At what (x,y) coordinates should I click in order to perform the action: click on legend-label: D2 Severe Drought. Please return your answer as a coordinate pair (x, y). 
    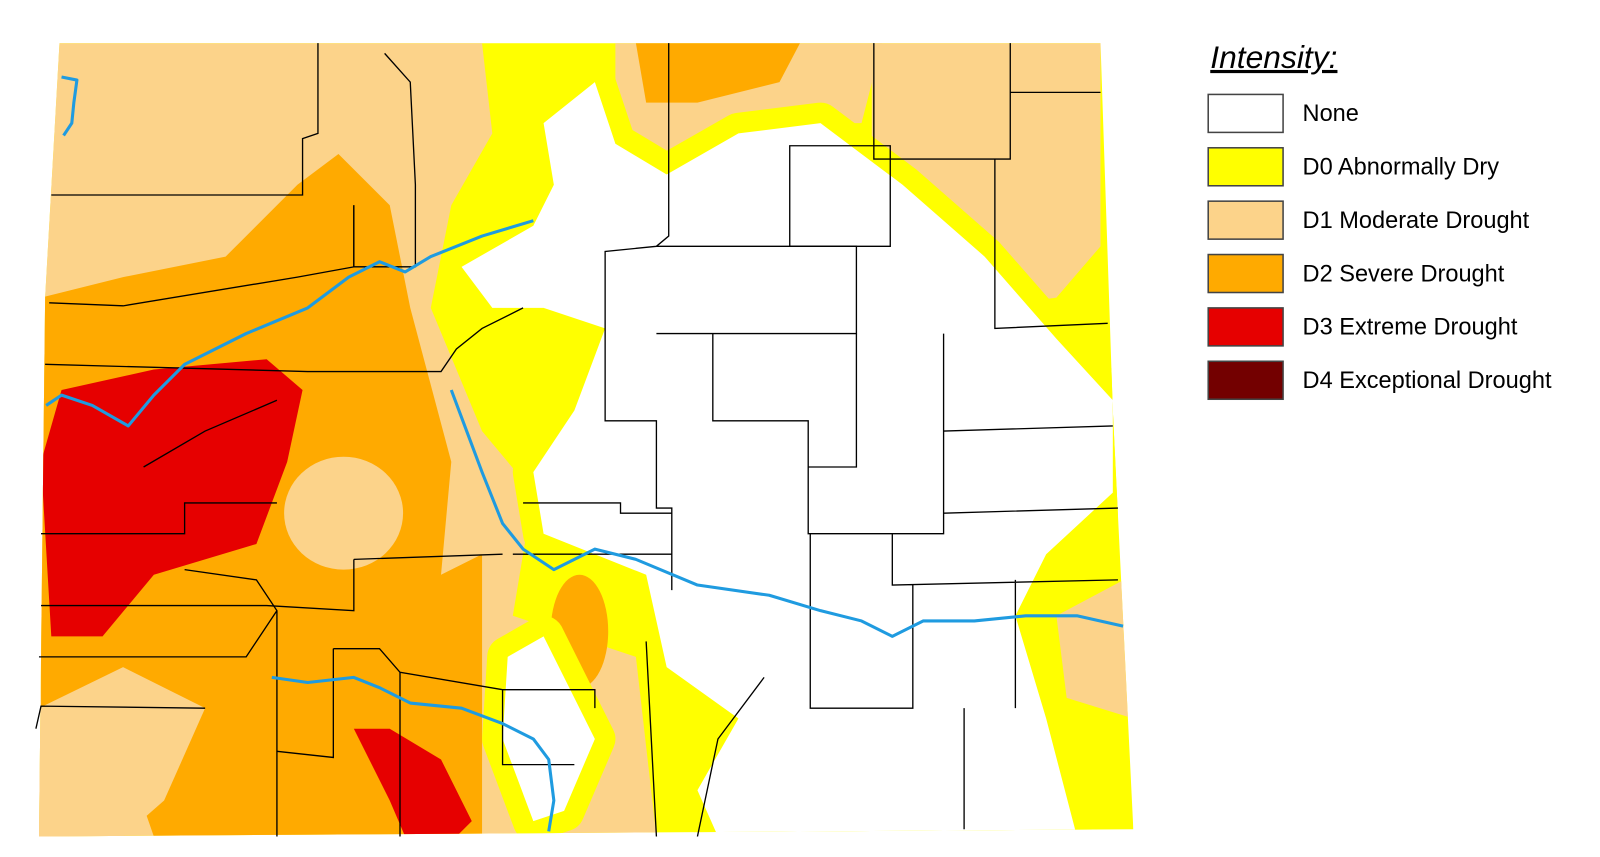
    Looking at the image, I should click on (1404, 273).